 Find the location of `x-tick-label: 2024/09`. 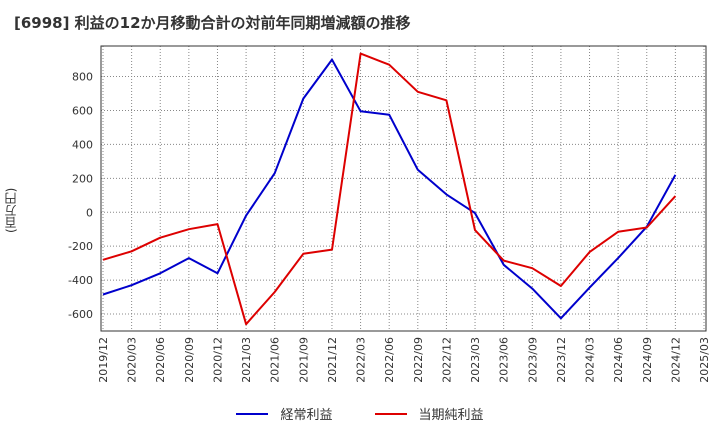

x-tick-label: 2024/09 is located at coordinates (647, 360).